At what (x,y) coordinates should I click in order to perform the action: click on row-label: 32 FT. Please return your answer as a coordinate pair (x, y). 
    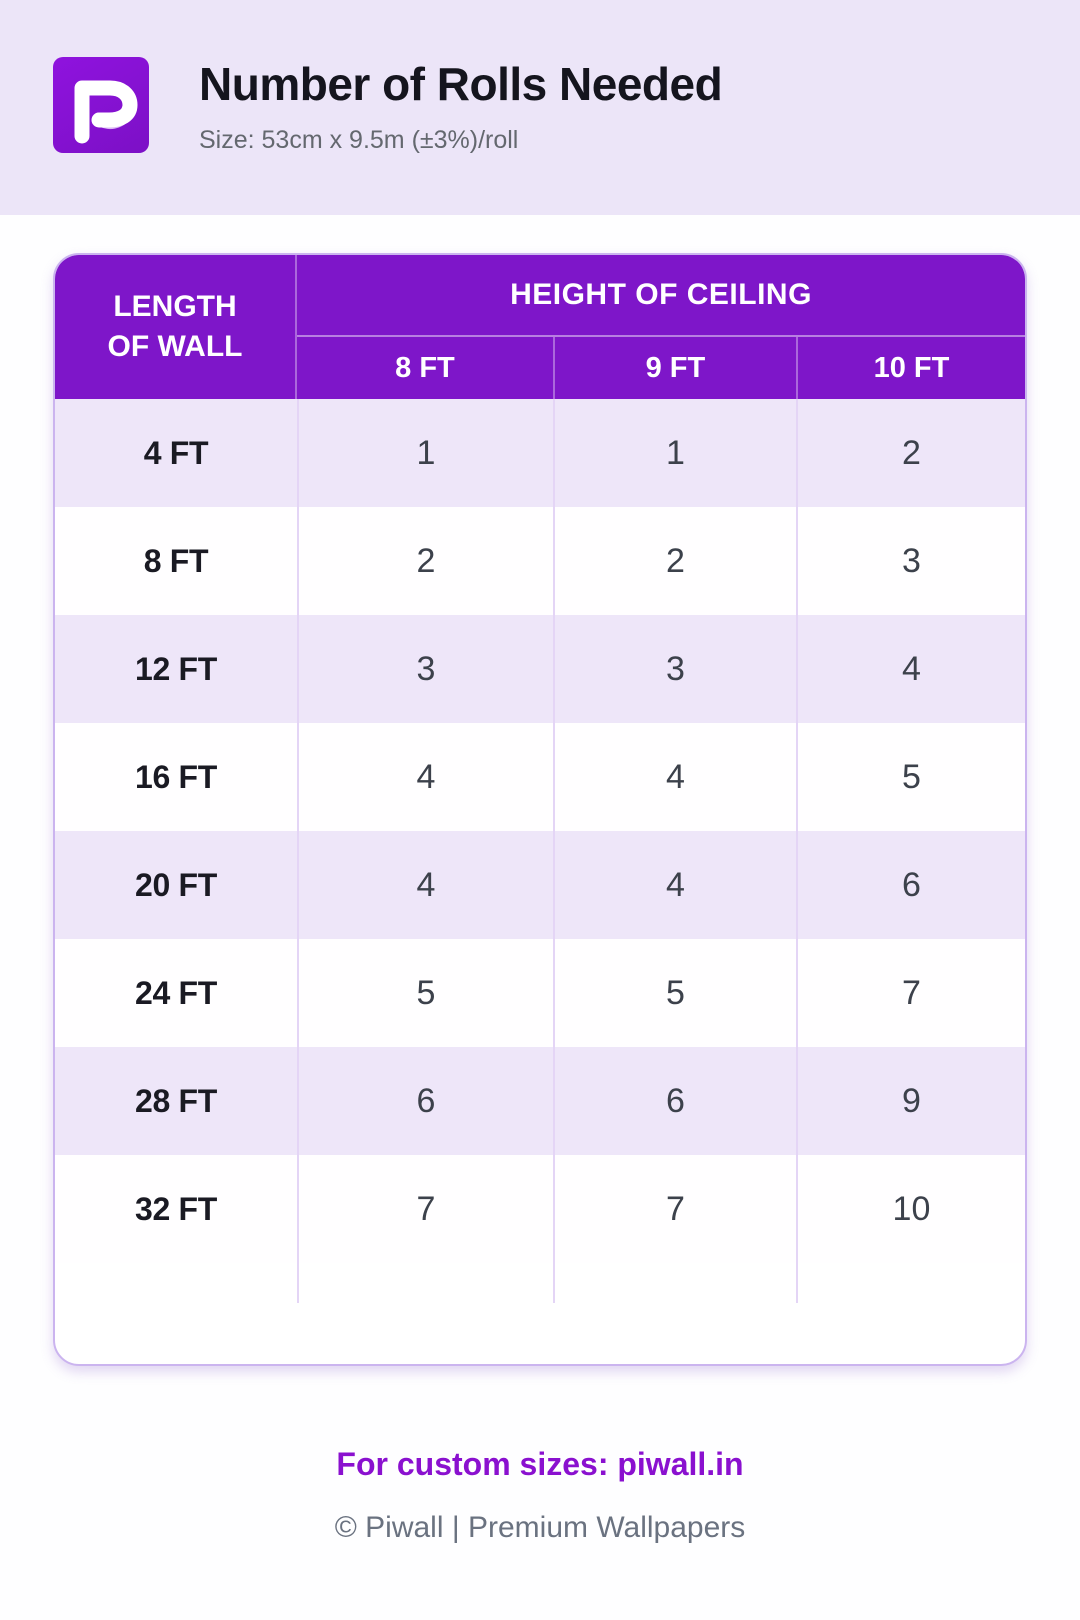
    Looking at the image, I should click on (176, 1209).